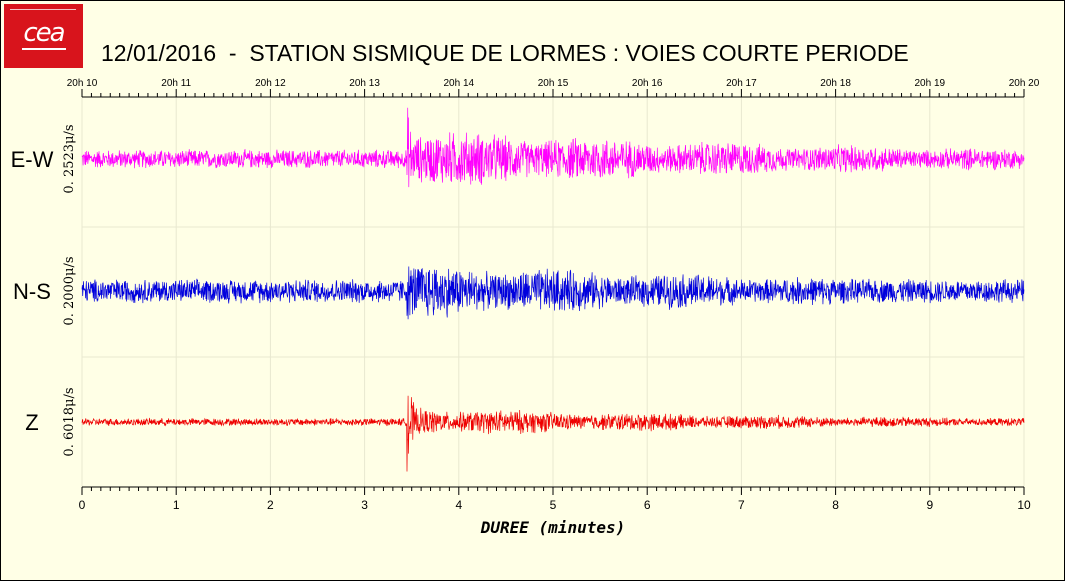 This screenshot has height=581, width=1065. I want to click on top-tick-label: 20h 15, so click(553, 83).